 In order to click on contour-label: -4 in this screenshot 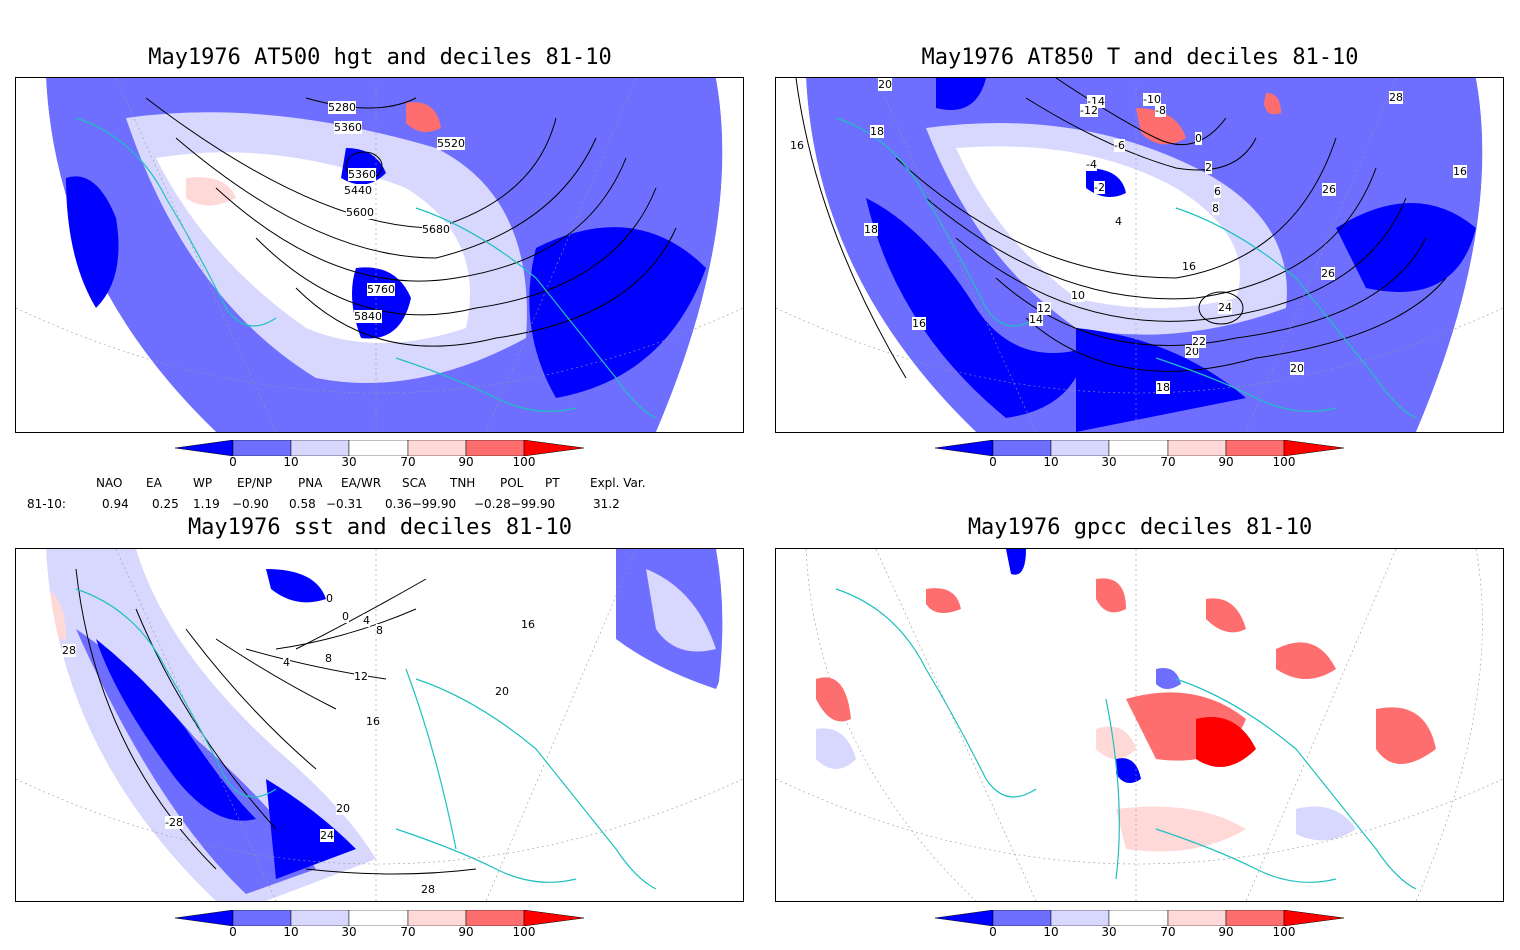, I will do `click(1091, 164)`.